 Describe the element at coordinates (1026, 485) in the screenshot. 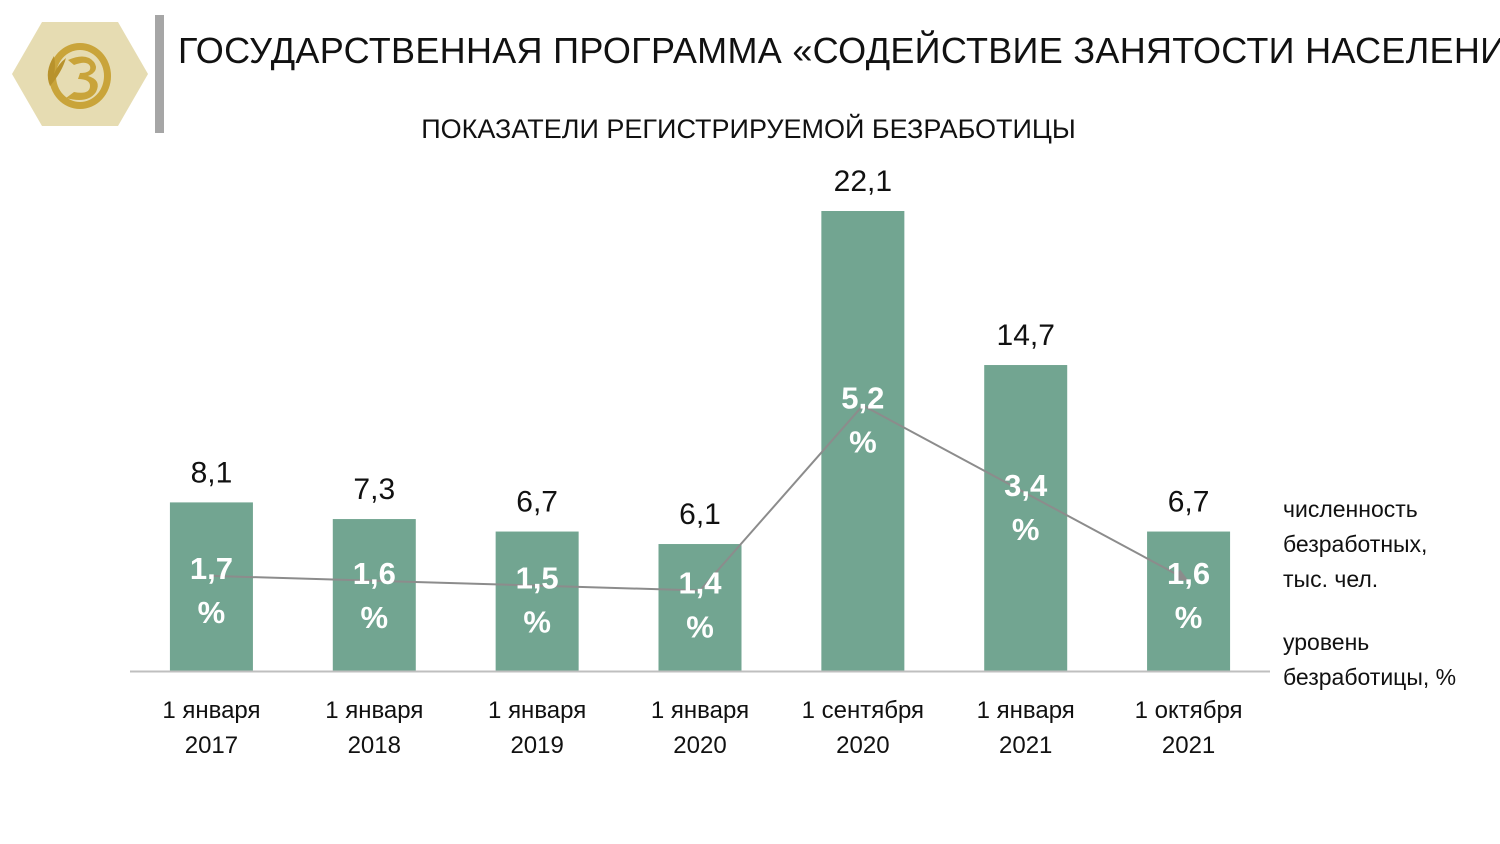

I see `rate-value-label: 3,4` at that location.